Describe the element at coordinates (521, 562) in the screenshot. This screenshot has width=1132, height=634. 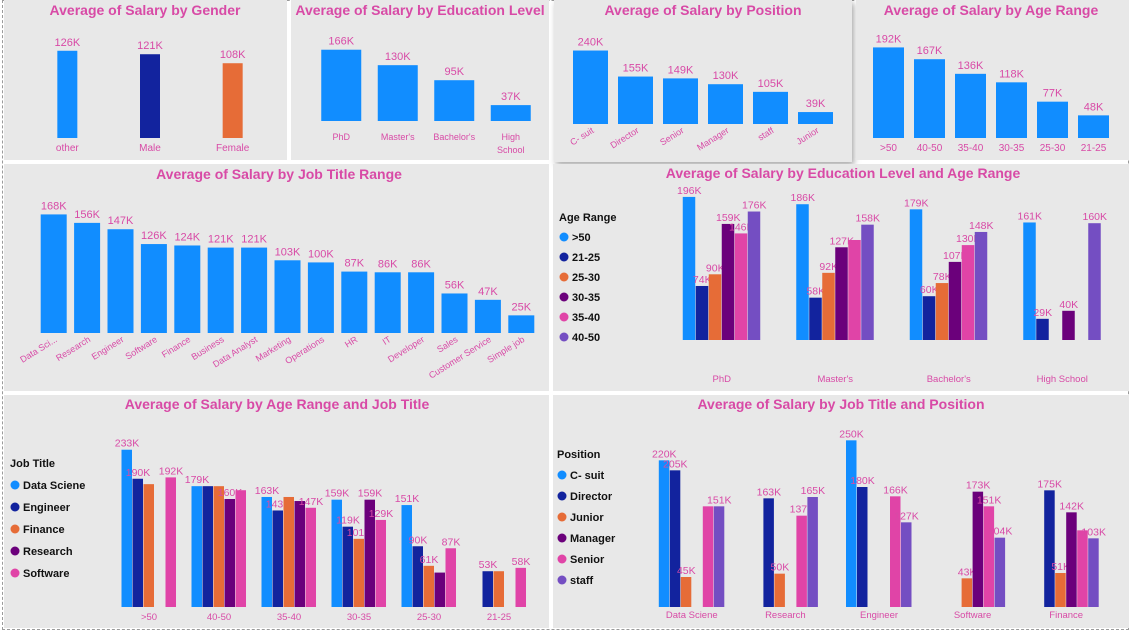
I see `age_job-value-label: 58K` at that location.